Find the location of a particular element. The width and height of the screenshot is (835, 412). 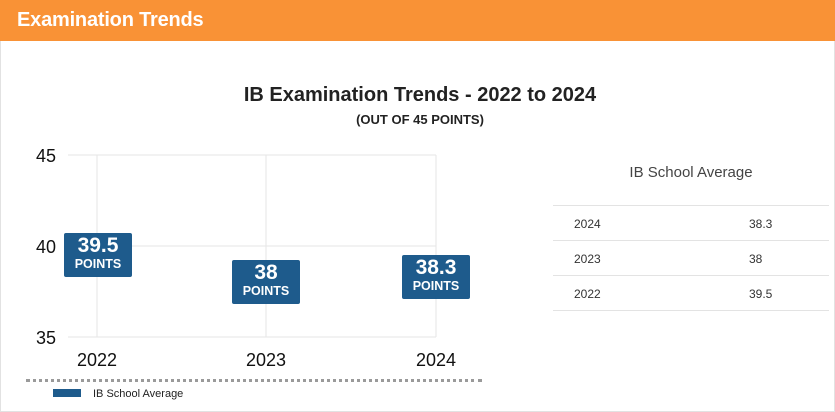

table-title: IB School Average is located at coordinates (691, 172).